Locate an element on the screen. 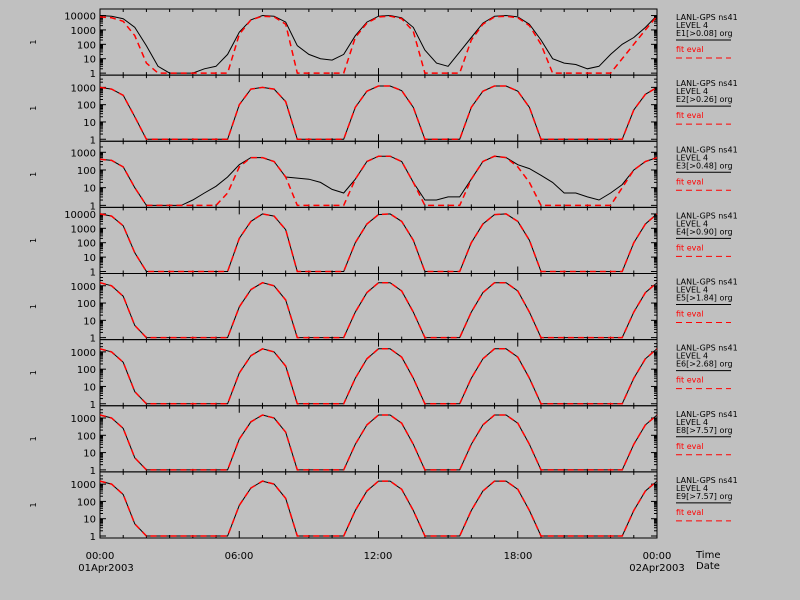 The image size is (800, 600). time-axis-title: Time is located at coordinates (707, 555).